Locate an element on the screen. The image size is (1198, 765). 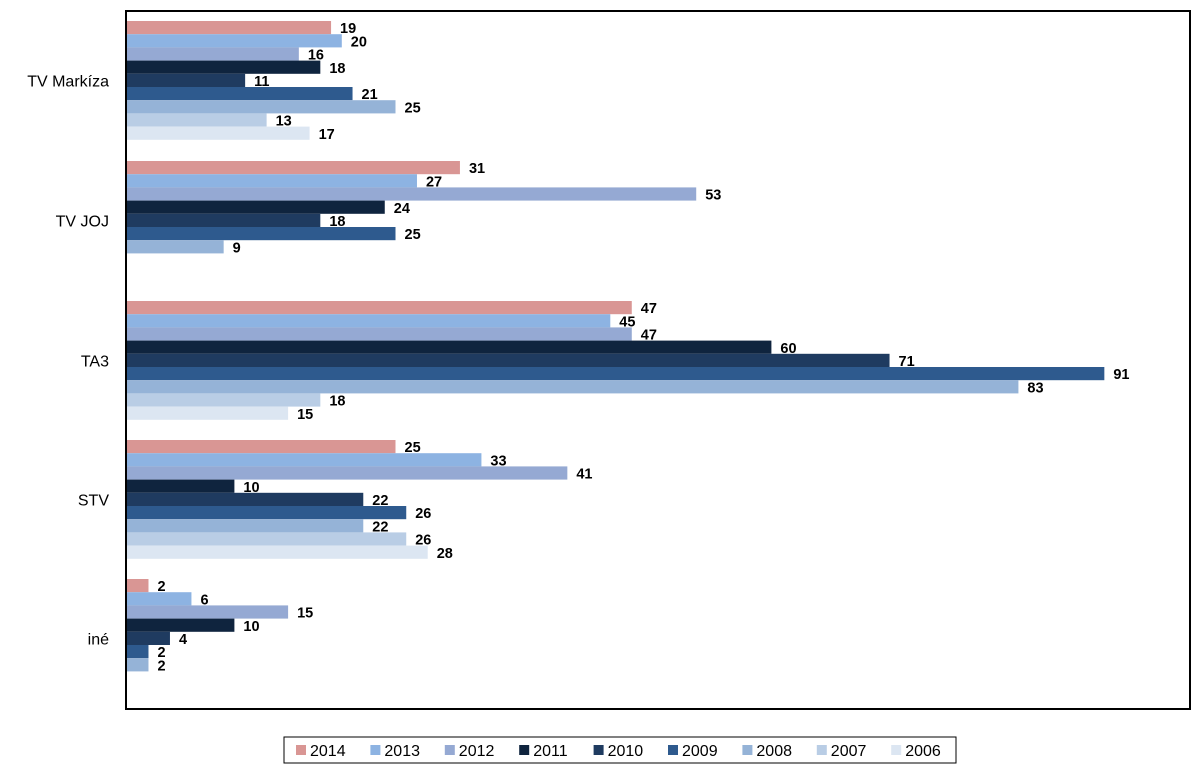
category-label: TA3 is located at coordinates (95, 361).